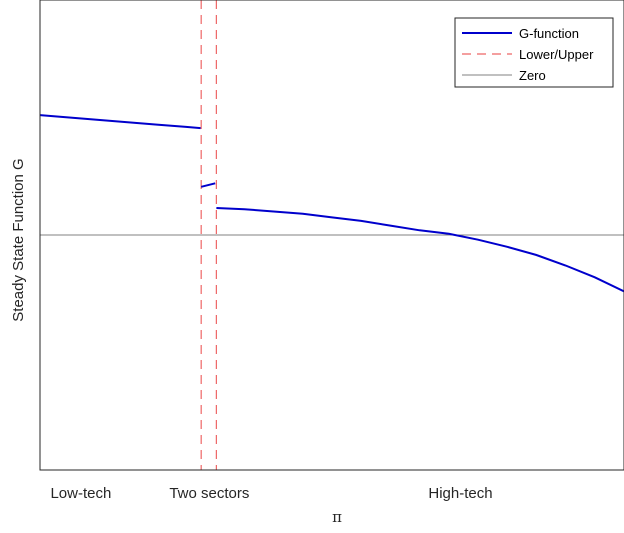  What do you see at coordinates (556, 54) in the screenshot?
I see `legend-entry-lower-upper: Lower/Upper` at bounding box center [556, 54].